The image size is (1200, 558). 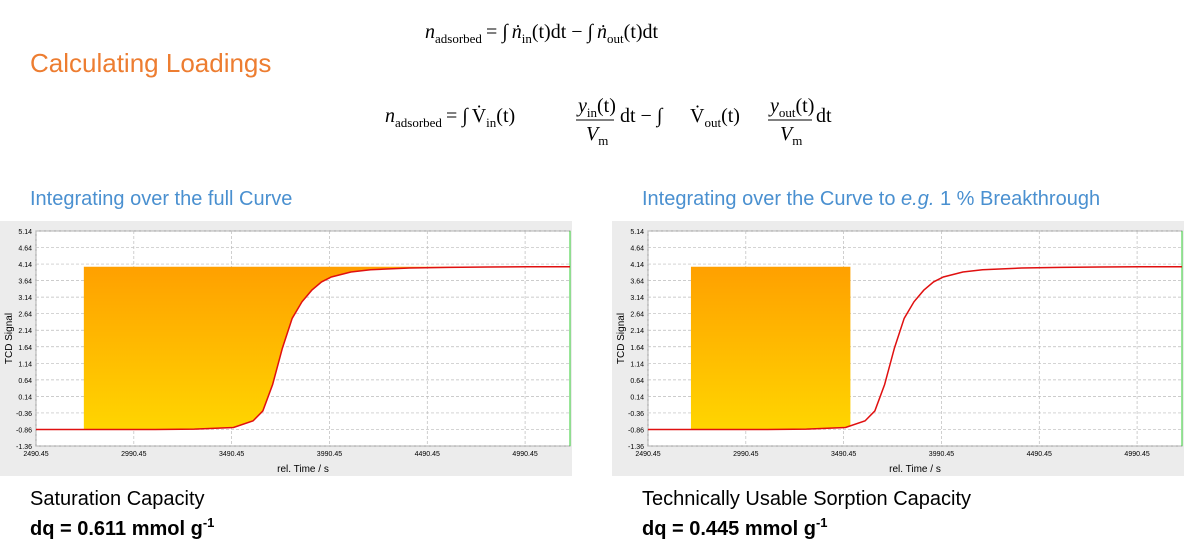 I want to click on svg-text: yin(t), so click(x=596, y=107).